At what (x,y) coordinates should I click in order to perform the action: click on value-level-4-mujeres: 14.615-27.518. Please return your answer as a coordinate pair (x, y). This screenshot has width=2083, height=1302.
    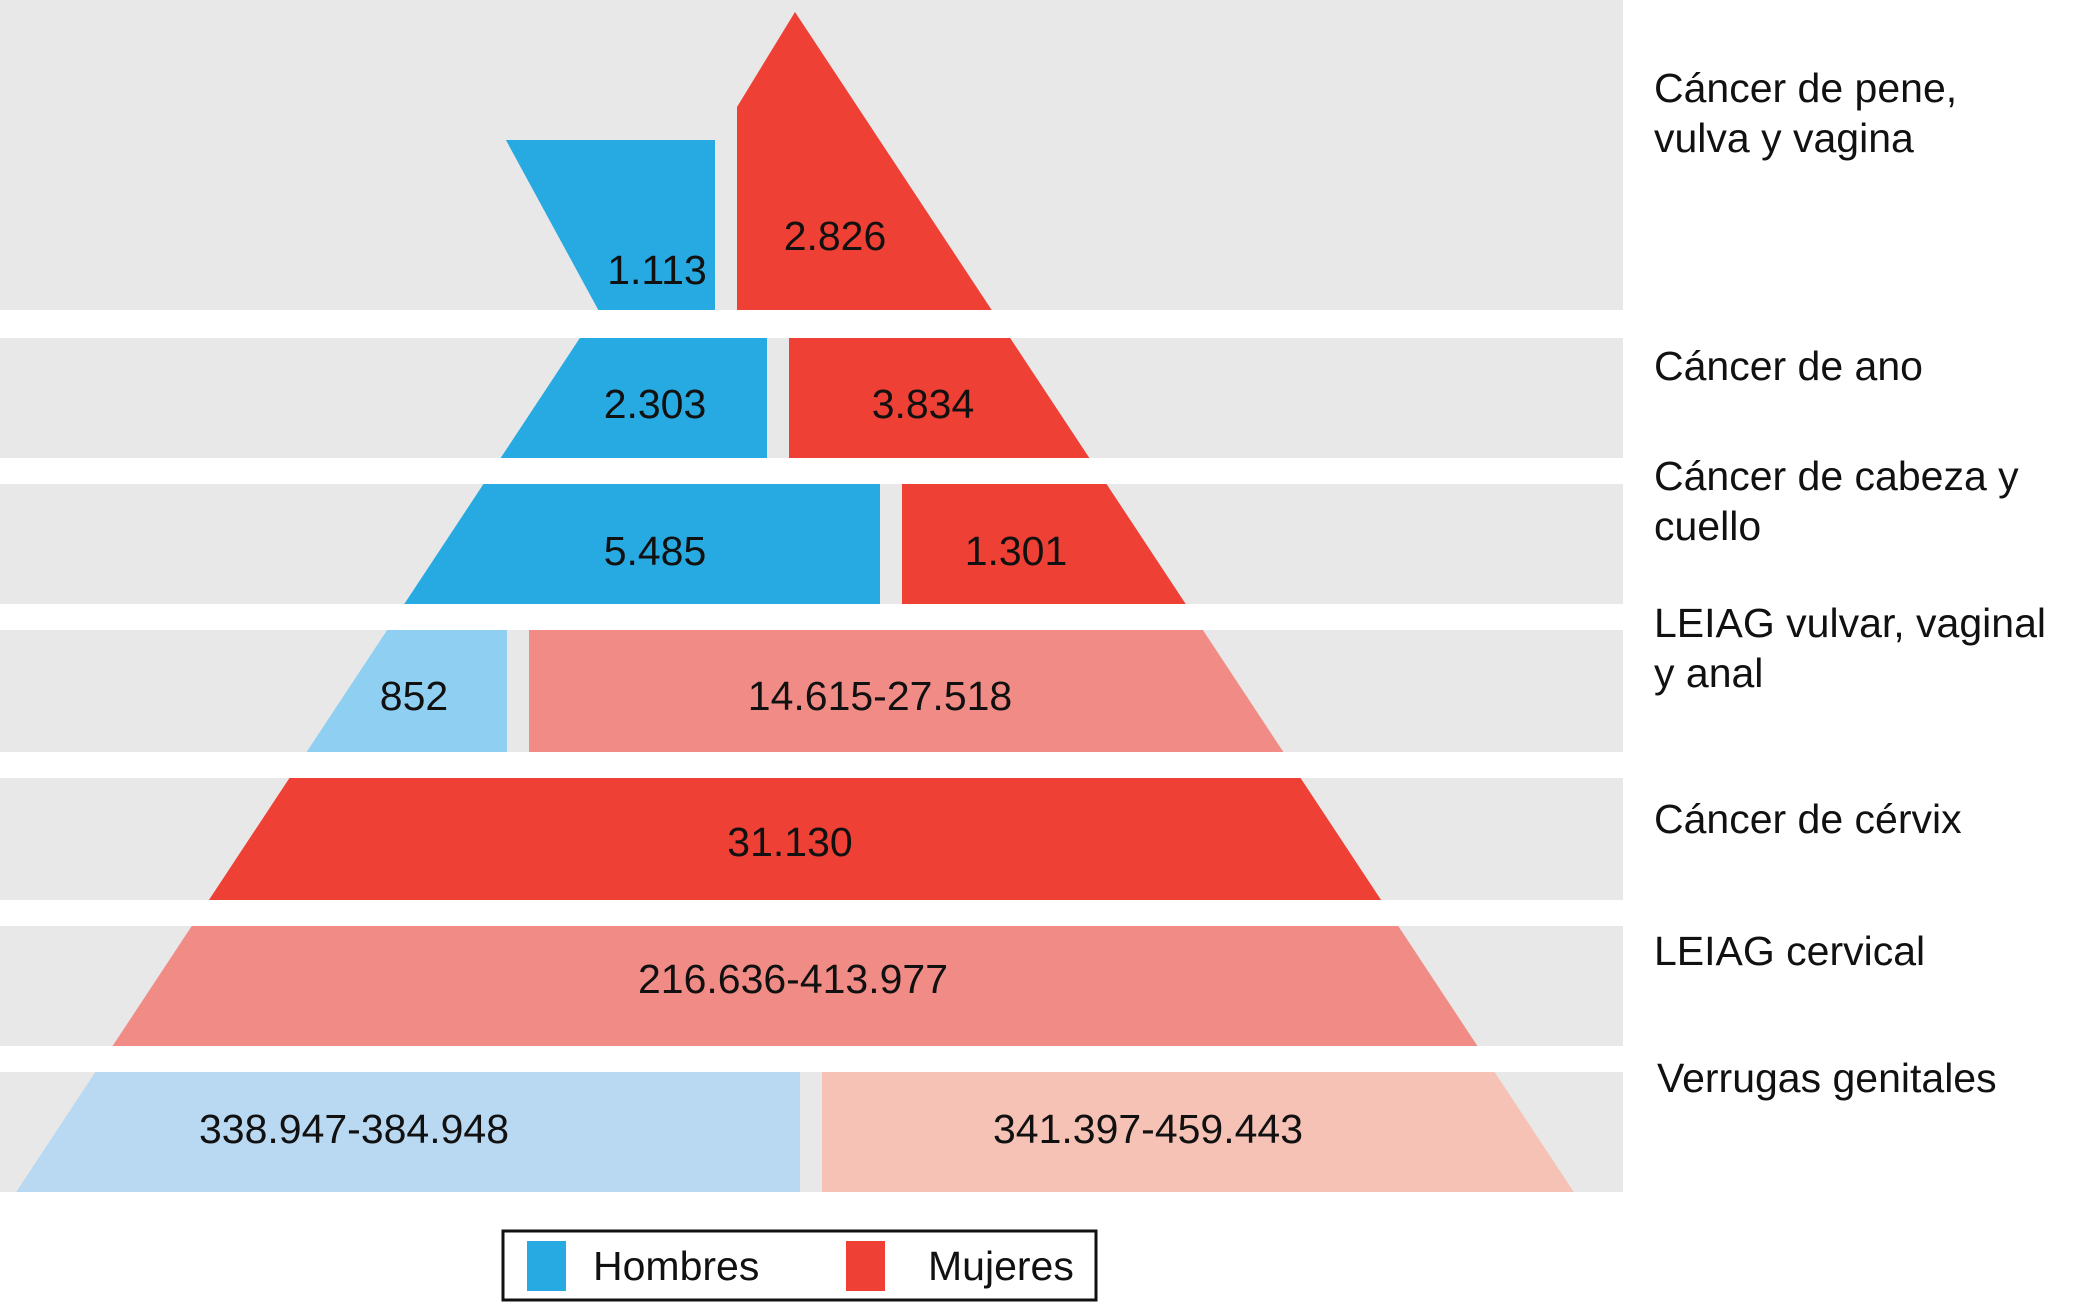
    Looking at the image, I should click on (880, 696).